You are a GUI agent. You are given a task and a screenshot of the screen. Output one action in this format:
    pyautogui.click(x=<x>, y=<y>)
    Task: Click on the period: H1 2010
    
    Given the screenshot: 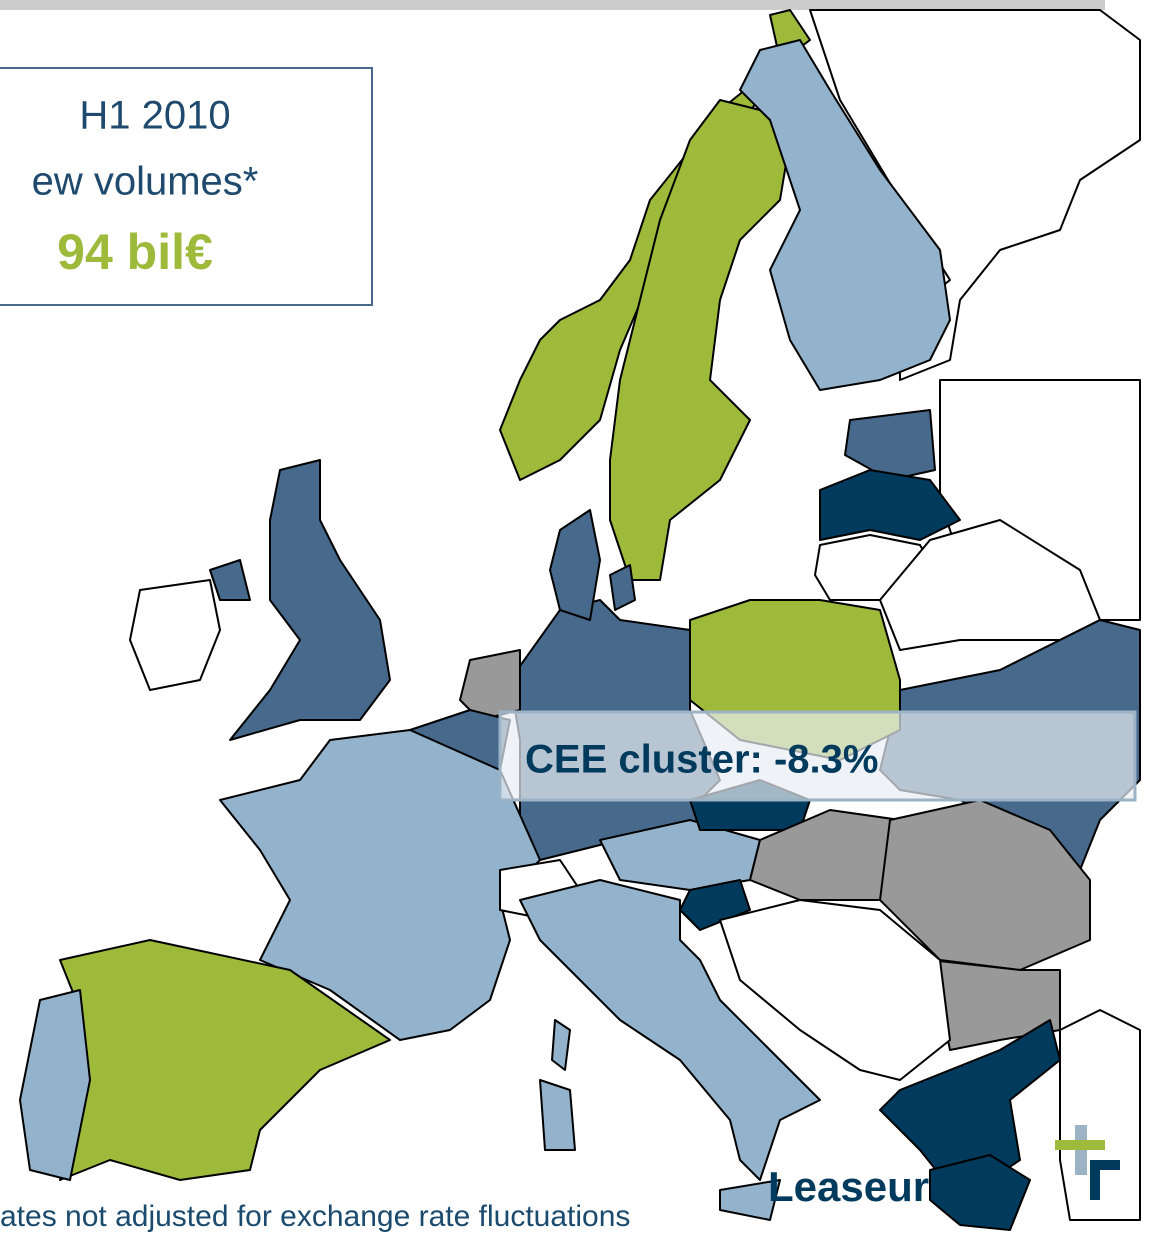 What is the action you would take?
    pyautogui.click(x=154, y=116)
    